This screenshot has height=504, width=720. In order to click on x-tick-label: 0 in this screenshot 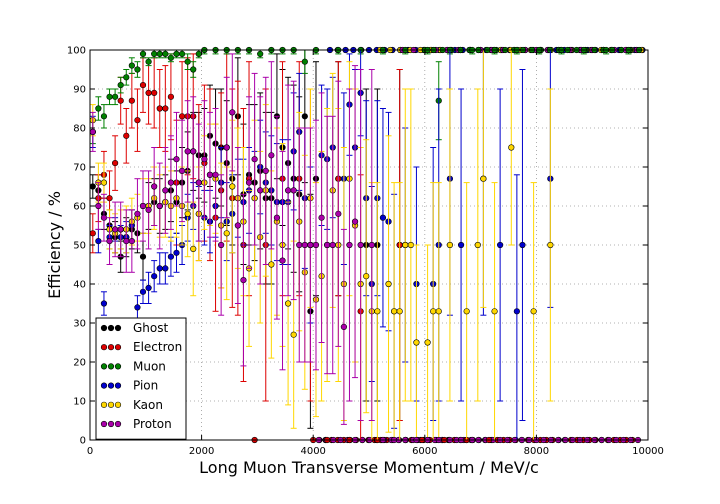, I will do `click(90, 451)`.